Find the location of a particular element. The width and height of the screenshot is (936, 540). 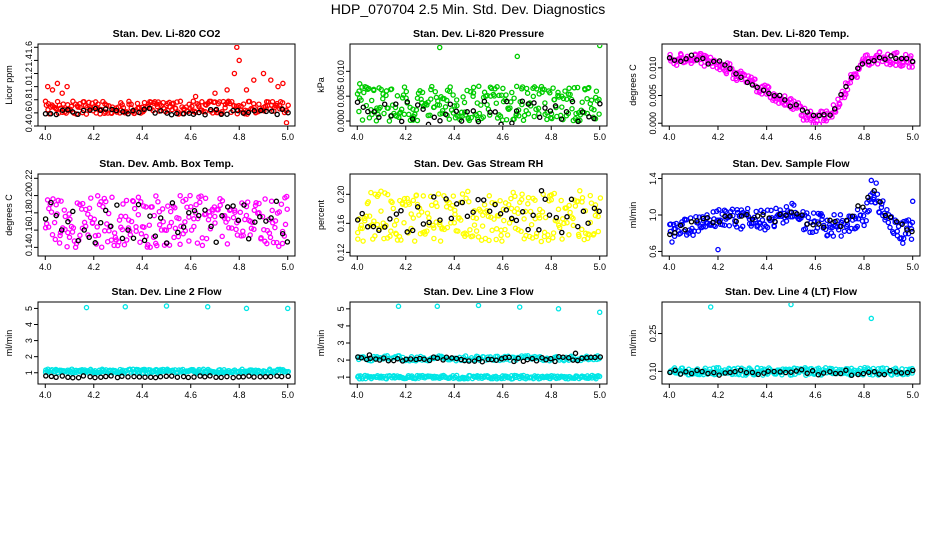

panel-title: Stan. Dev. Amb. Box Temp. is located at coordinates (166, 164).